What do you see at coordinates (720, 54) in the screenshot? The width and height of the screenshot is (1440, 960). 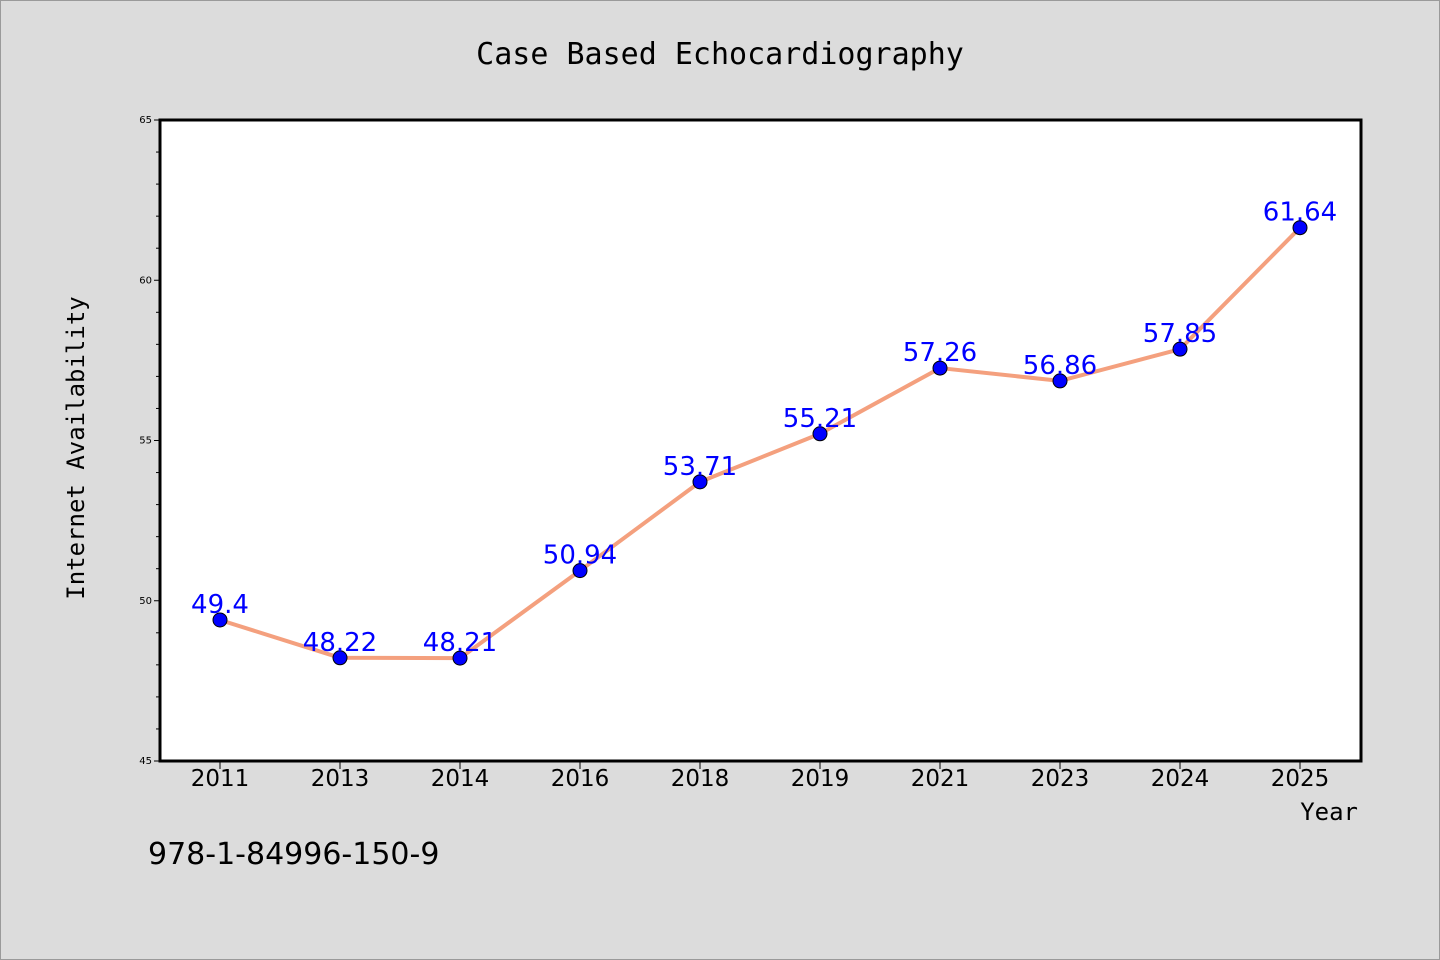 I see `chart-title: Case Based Echocardiography` at bounding box center [720, 54].